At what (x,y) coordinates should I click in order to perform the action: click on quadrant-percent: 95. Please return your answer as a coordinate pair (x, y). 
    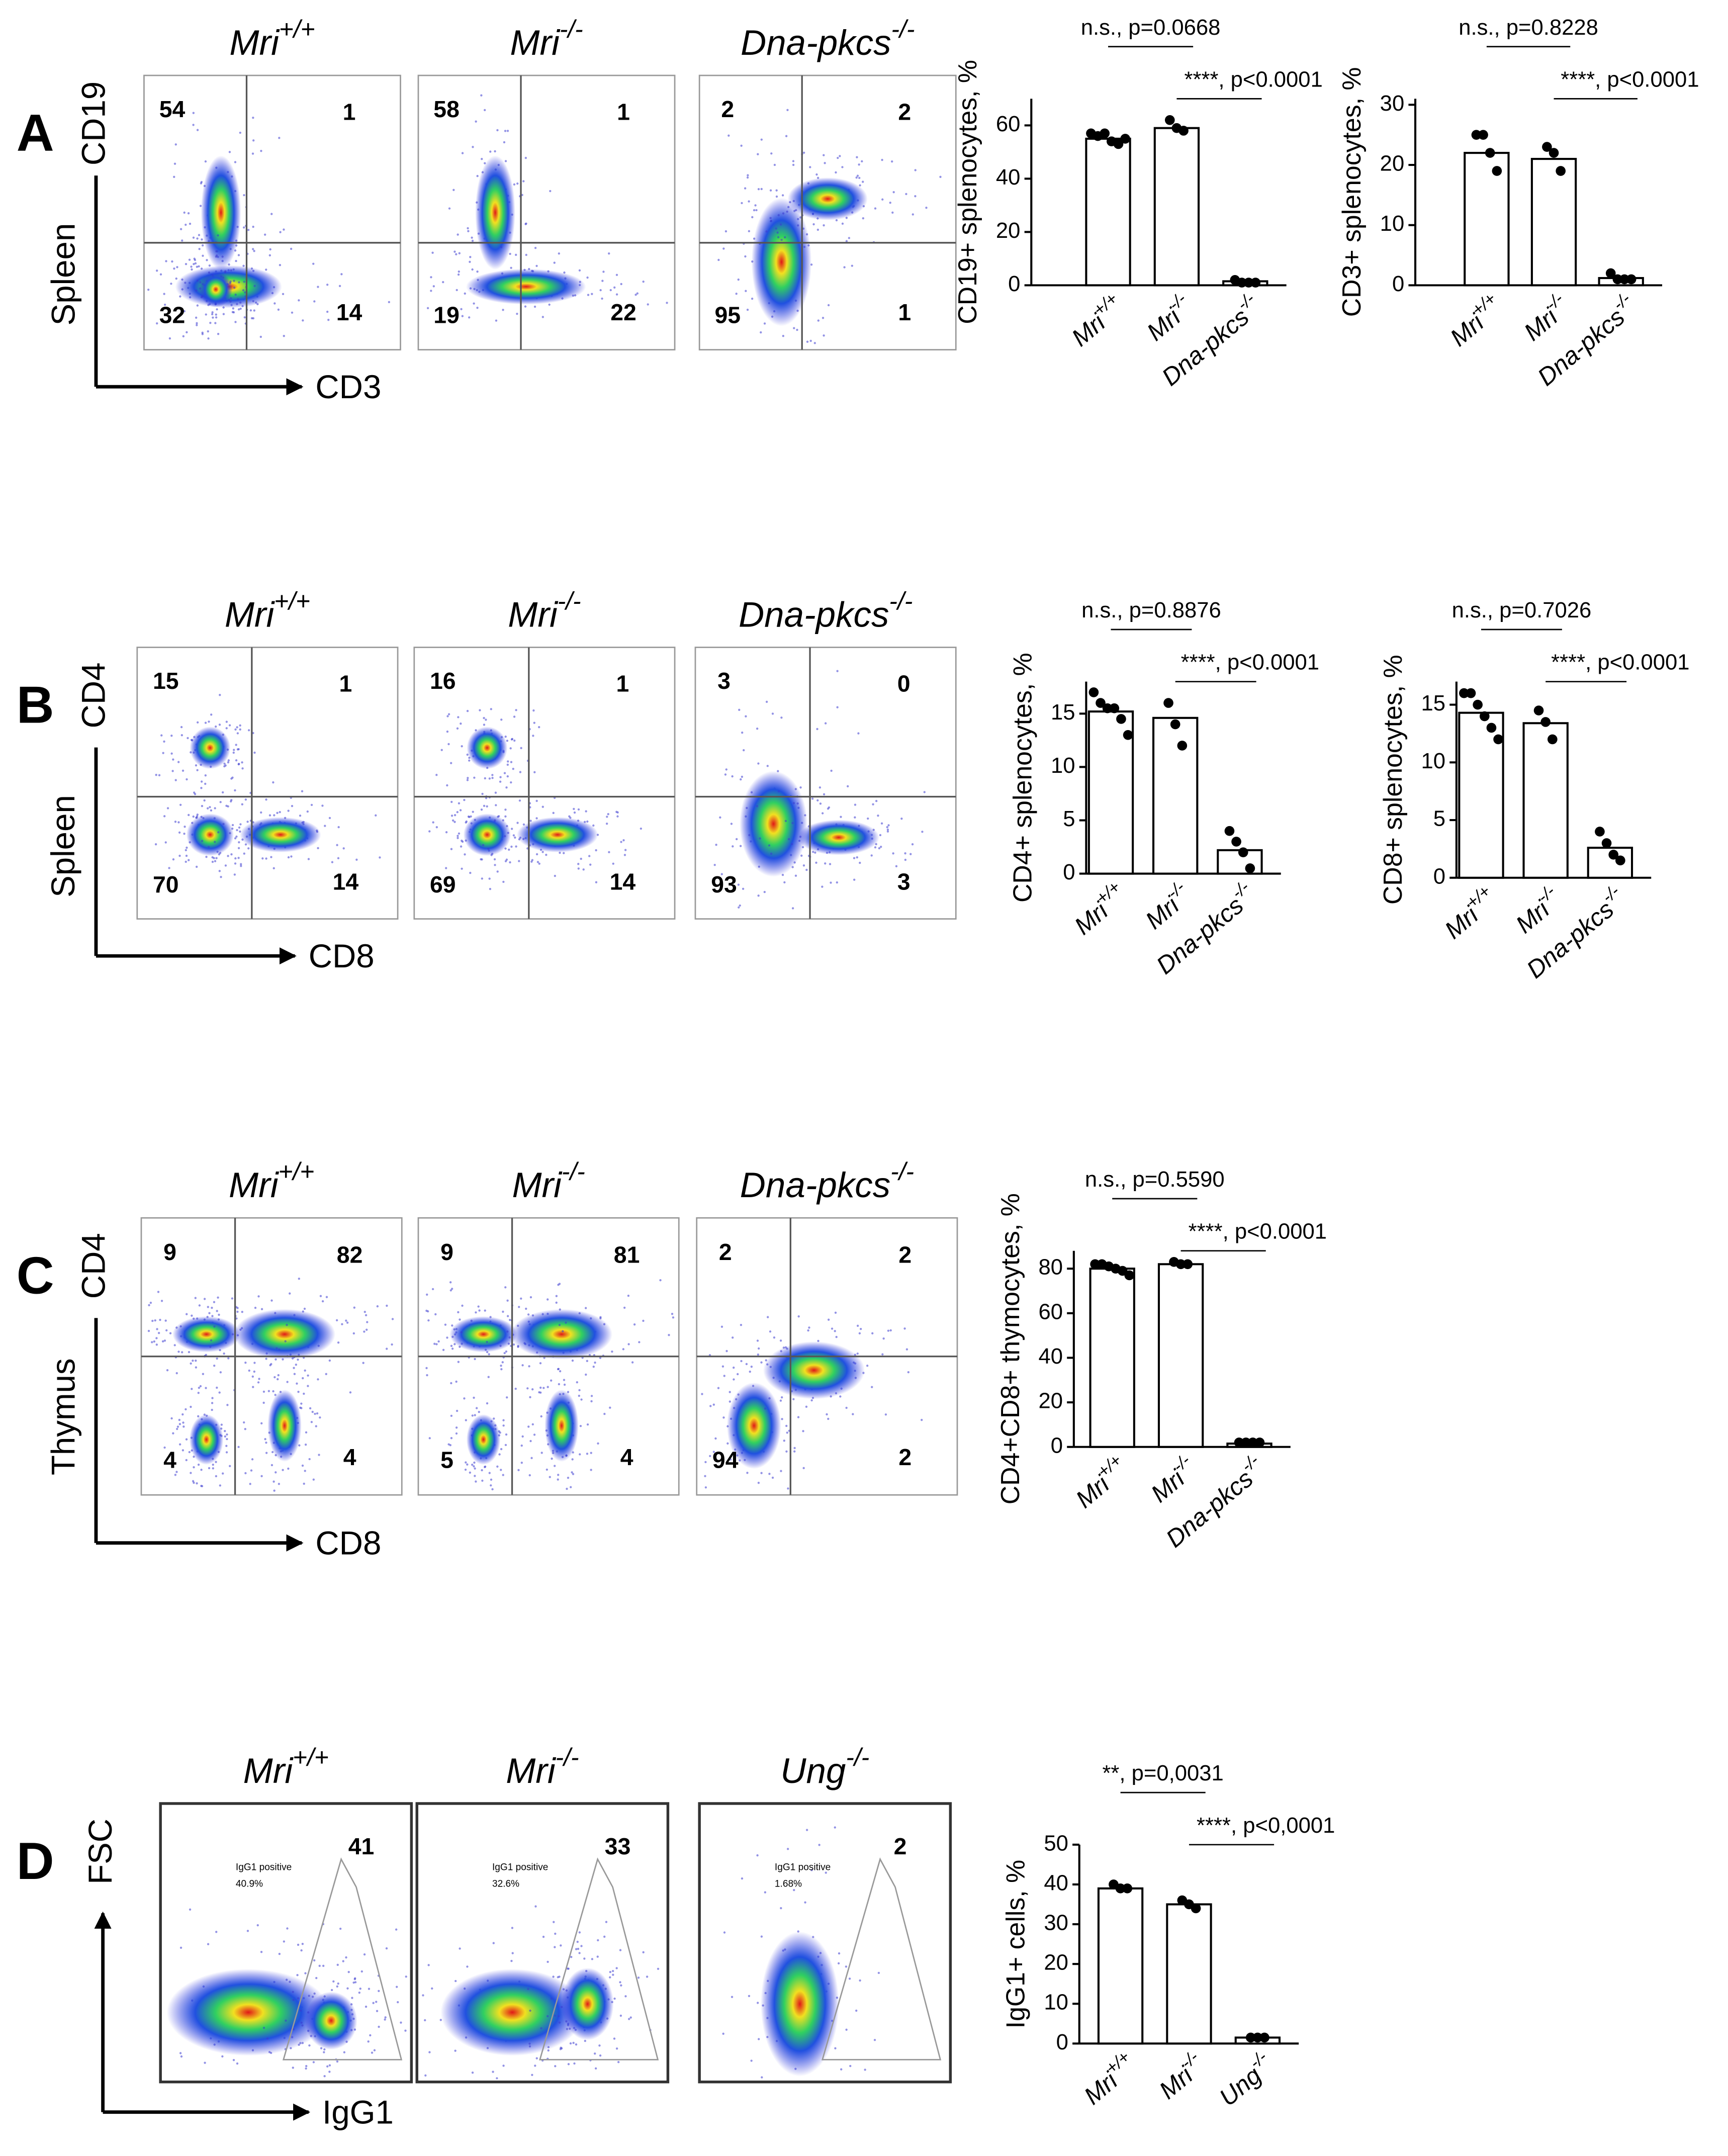
    Looking at the image, I should click on (727, 315).